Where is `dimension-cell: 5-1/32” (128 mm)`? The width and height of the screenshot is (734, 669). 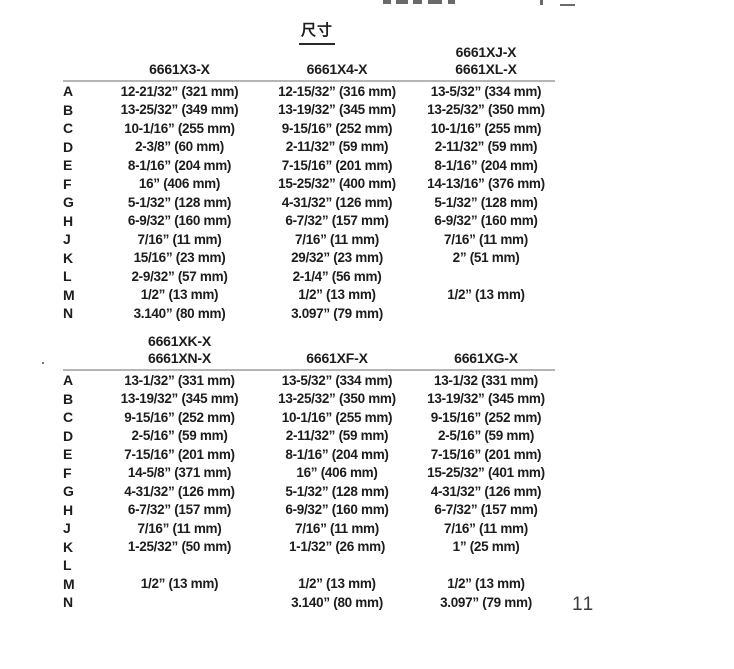 dimension-cell: 5-1/32” (128 mm) is located at coordinates (337, 491).